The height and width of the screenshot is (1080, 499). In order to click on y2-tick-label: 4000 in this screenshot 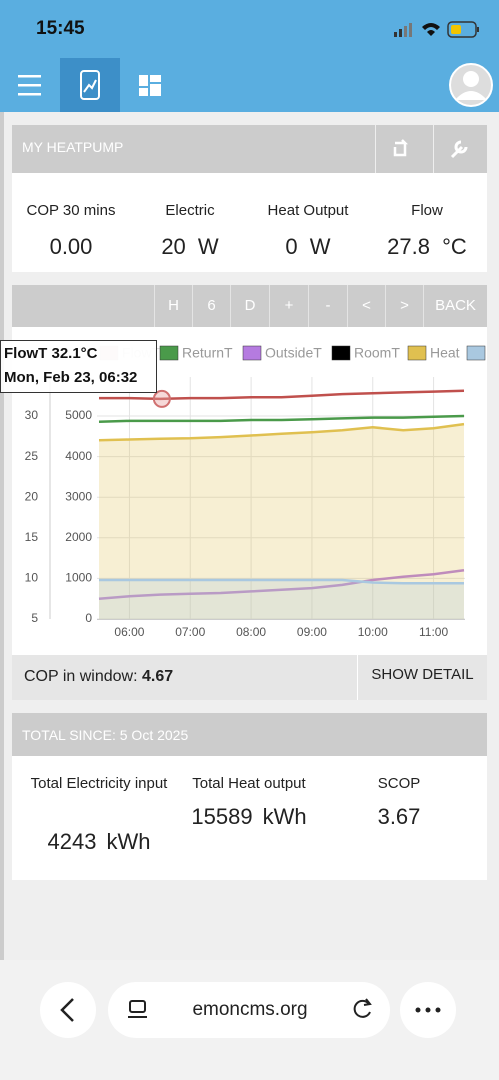, I will do `click(78, 456)`.